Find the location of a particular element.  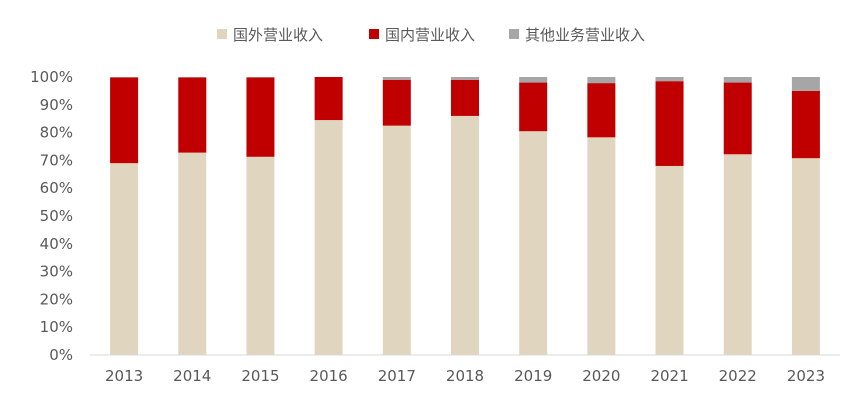

x-tick-label: 2019 is located at coordinates (533, 376).